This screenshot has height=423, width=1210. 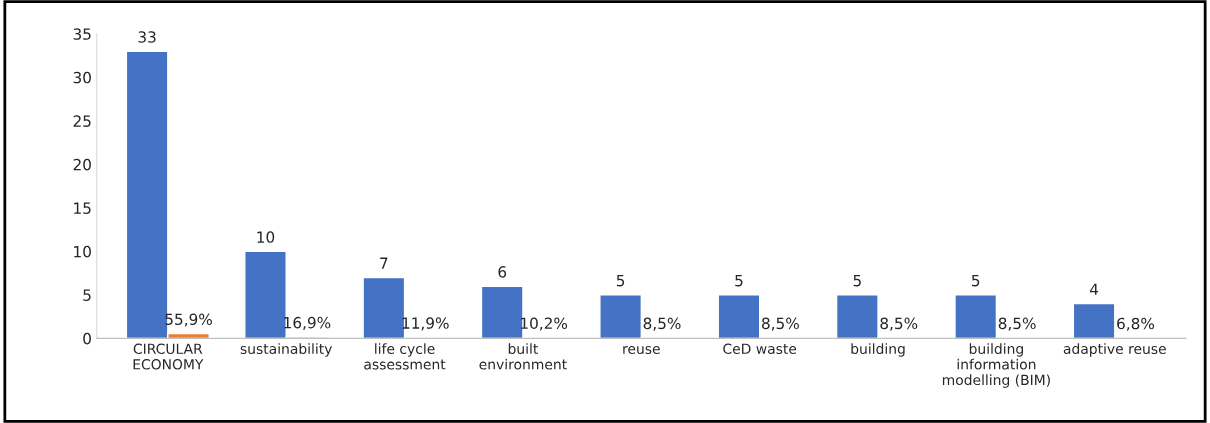 What do you see at coordinates (502, 272) in the screenshot?
I see `data-label: 6` at bounding box center [502, 272].